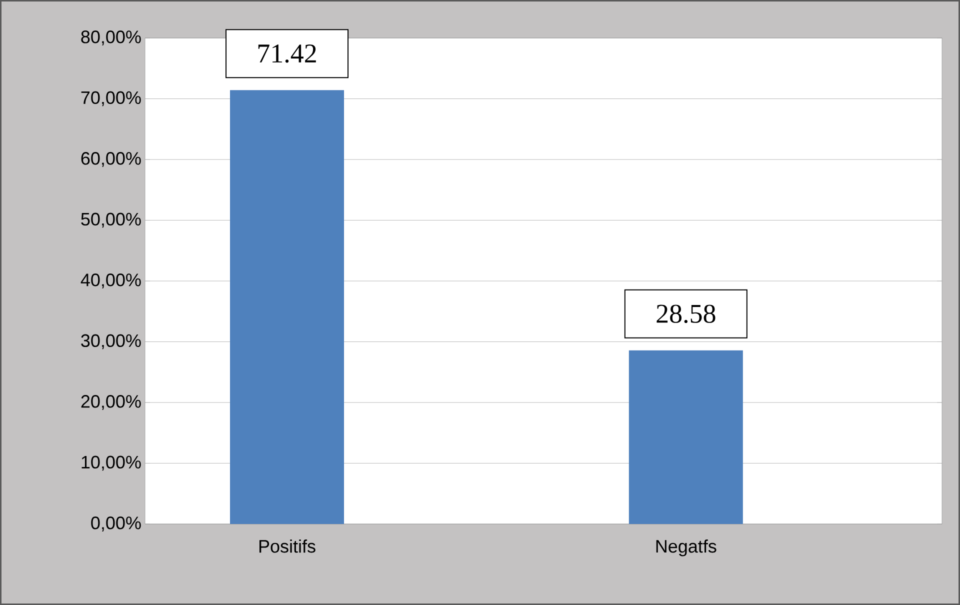  Describe the element at coordinates (111, 463) in the screenshot. I see `y-tick-label: 10,00%` at that location.